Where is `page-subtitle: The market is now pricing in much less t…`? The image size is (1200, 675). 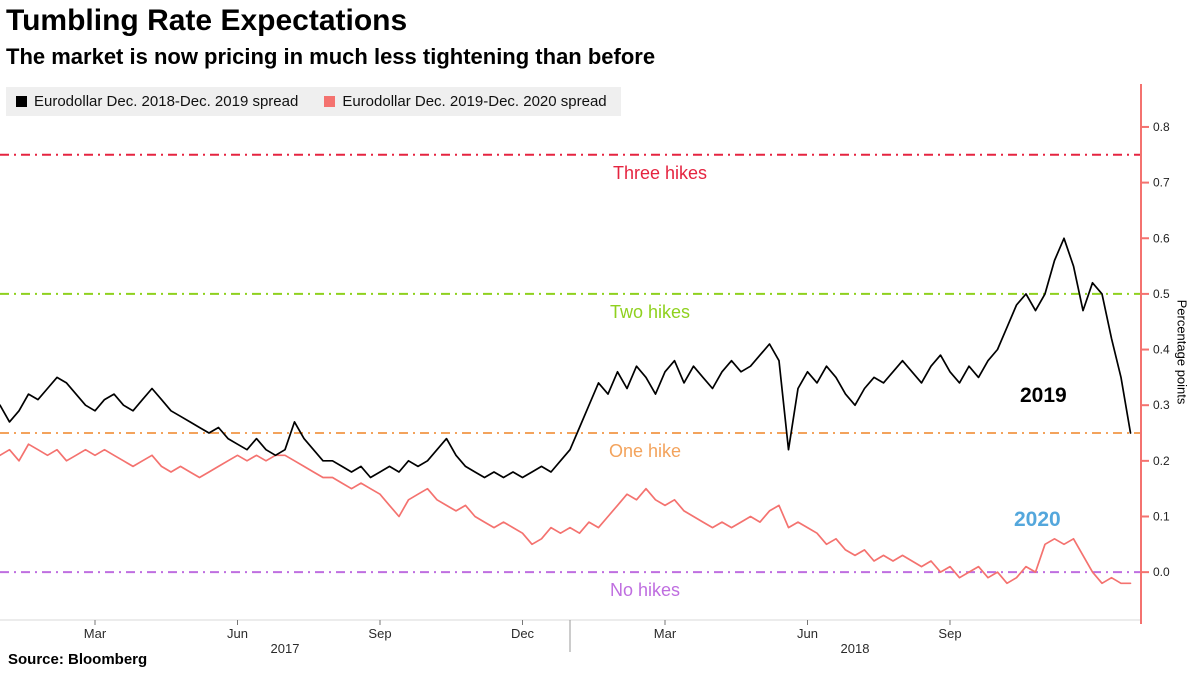 page-subtitle: The market is now pricing in much less t… is located at coordinates (331, 56).